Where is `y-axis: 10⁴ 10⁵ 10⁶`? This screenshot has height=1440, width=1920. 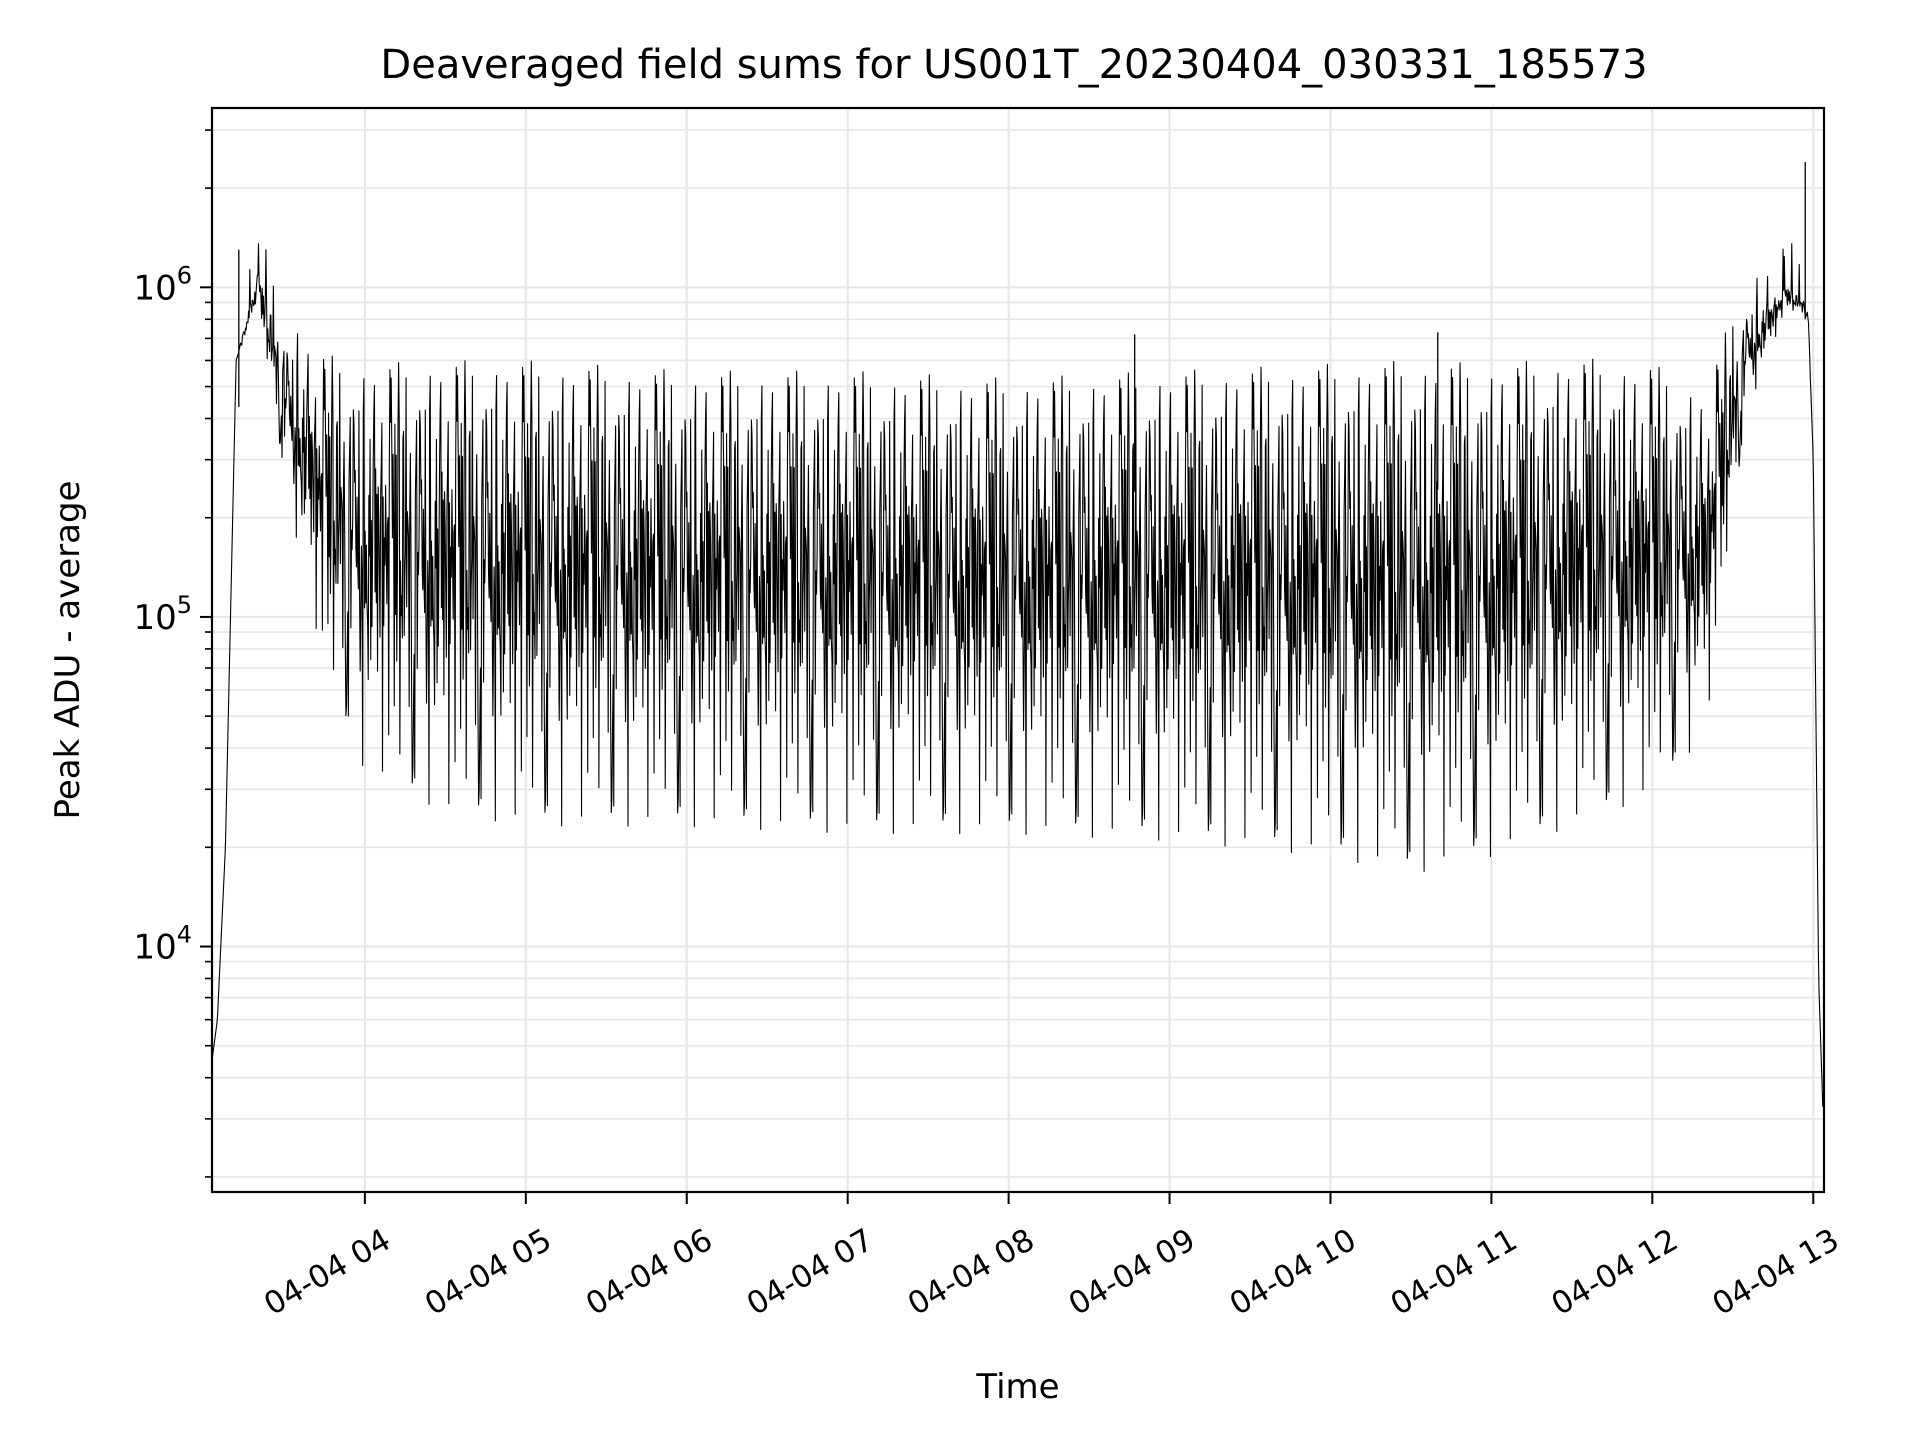 y-axis: 10⁴ 10⁵ 10⁶ is located at coordinates (172, 653).